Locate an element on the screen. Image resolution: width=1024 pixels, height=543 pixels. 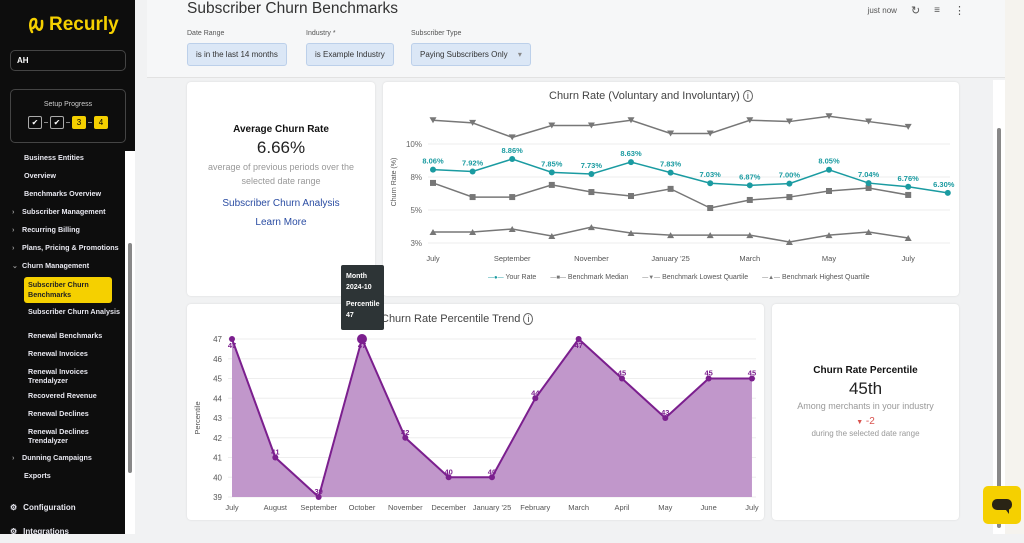
sidebar-item: › Plans, Pricing & Promotions is located at coordinates (62, 250).